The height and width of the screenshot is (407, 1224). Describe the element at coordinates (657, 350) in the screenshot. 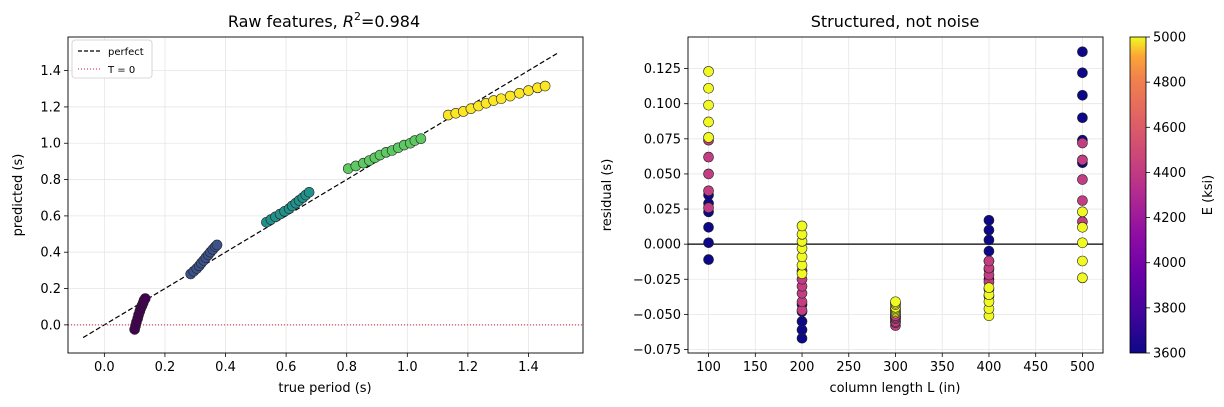

I see `right-y-tick-label: −0.075` at that location.